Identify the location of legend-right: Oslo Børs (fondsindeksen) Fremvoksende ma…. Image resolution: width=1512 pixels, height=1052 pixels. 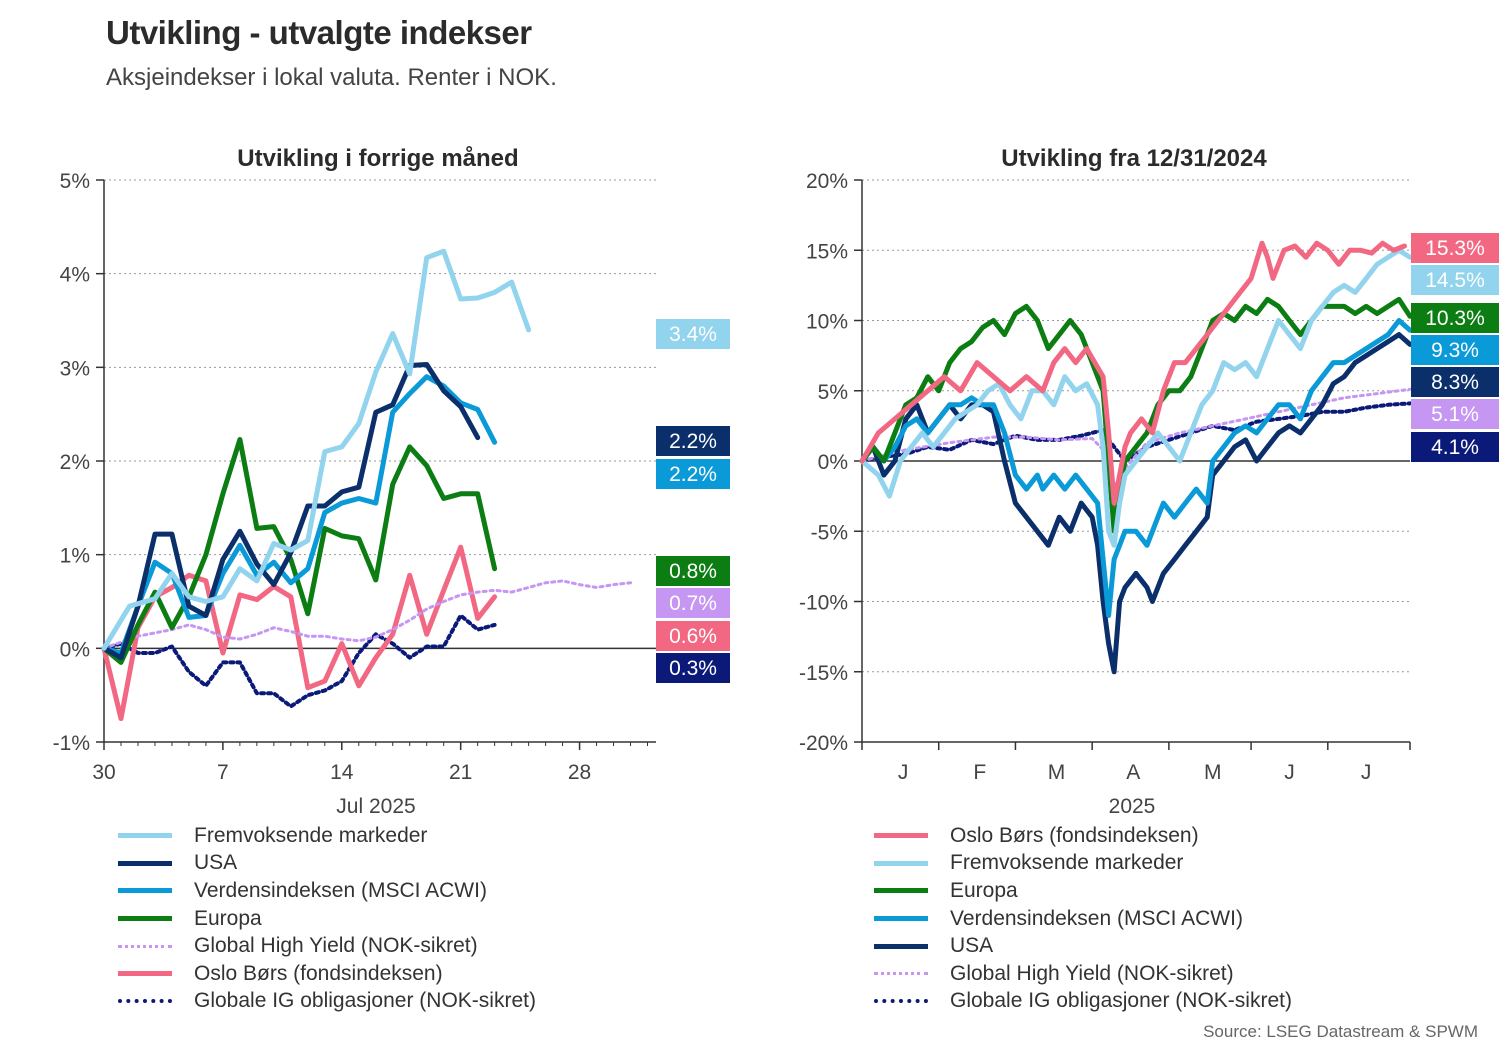
(1077, 918).